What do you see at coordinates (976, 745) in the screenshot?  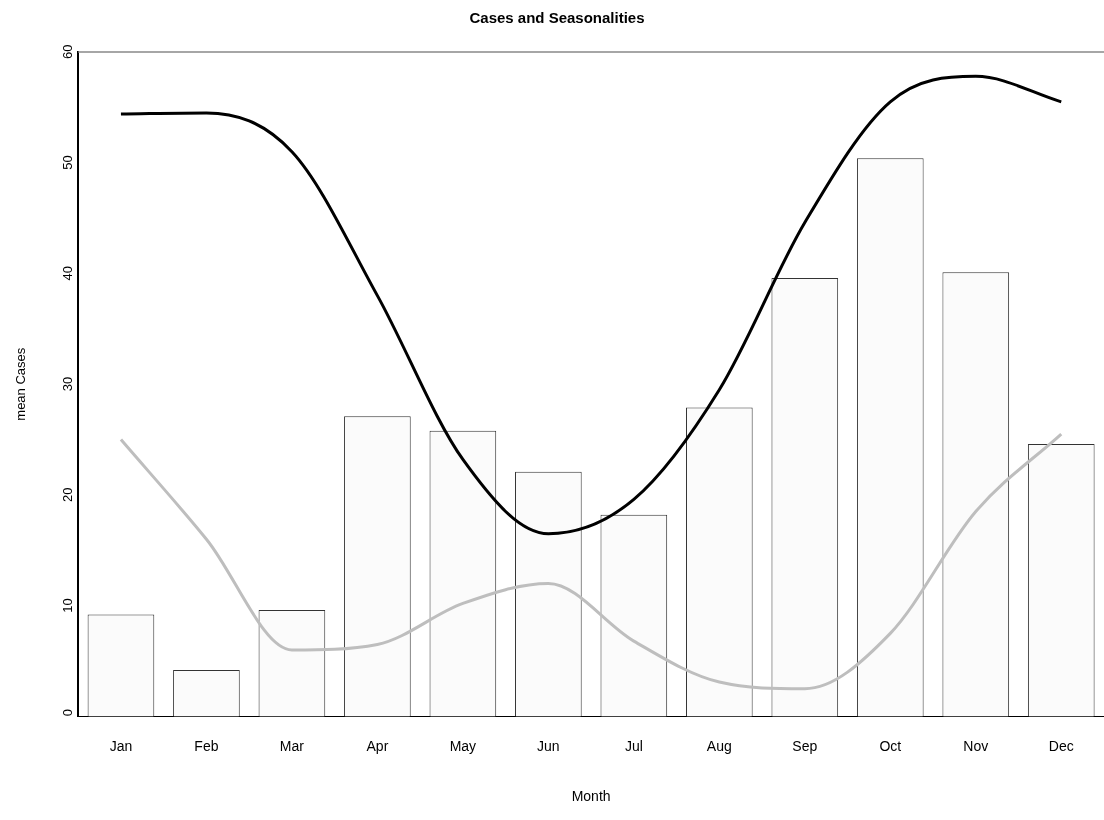 I see `x-tick-label: Nov` at bounding box center [976, 745].